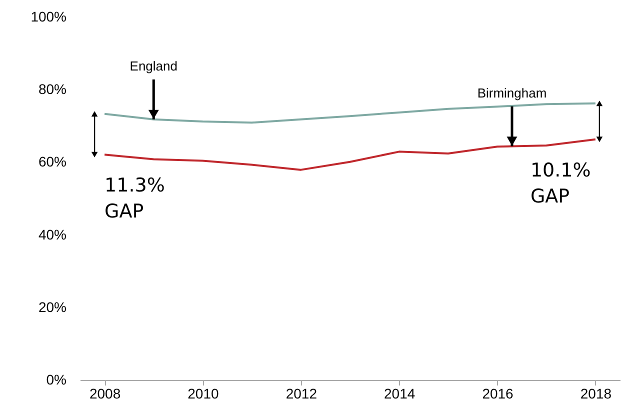 The width and height of the screenshot is (630, 414). Describe the element at coordinates (52, 89) in the screenshot. I see `y-tick-label: 80%` at that location.